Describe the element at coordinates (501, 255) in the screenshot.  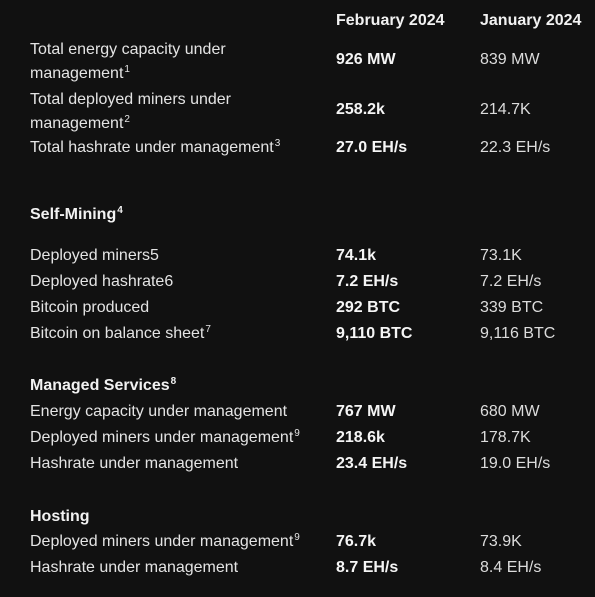
I see `january-value: 73.1K` at that location.